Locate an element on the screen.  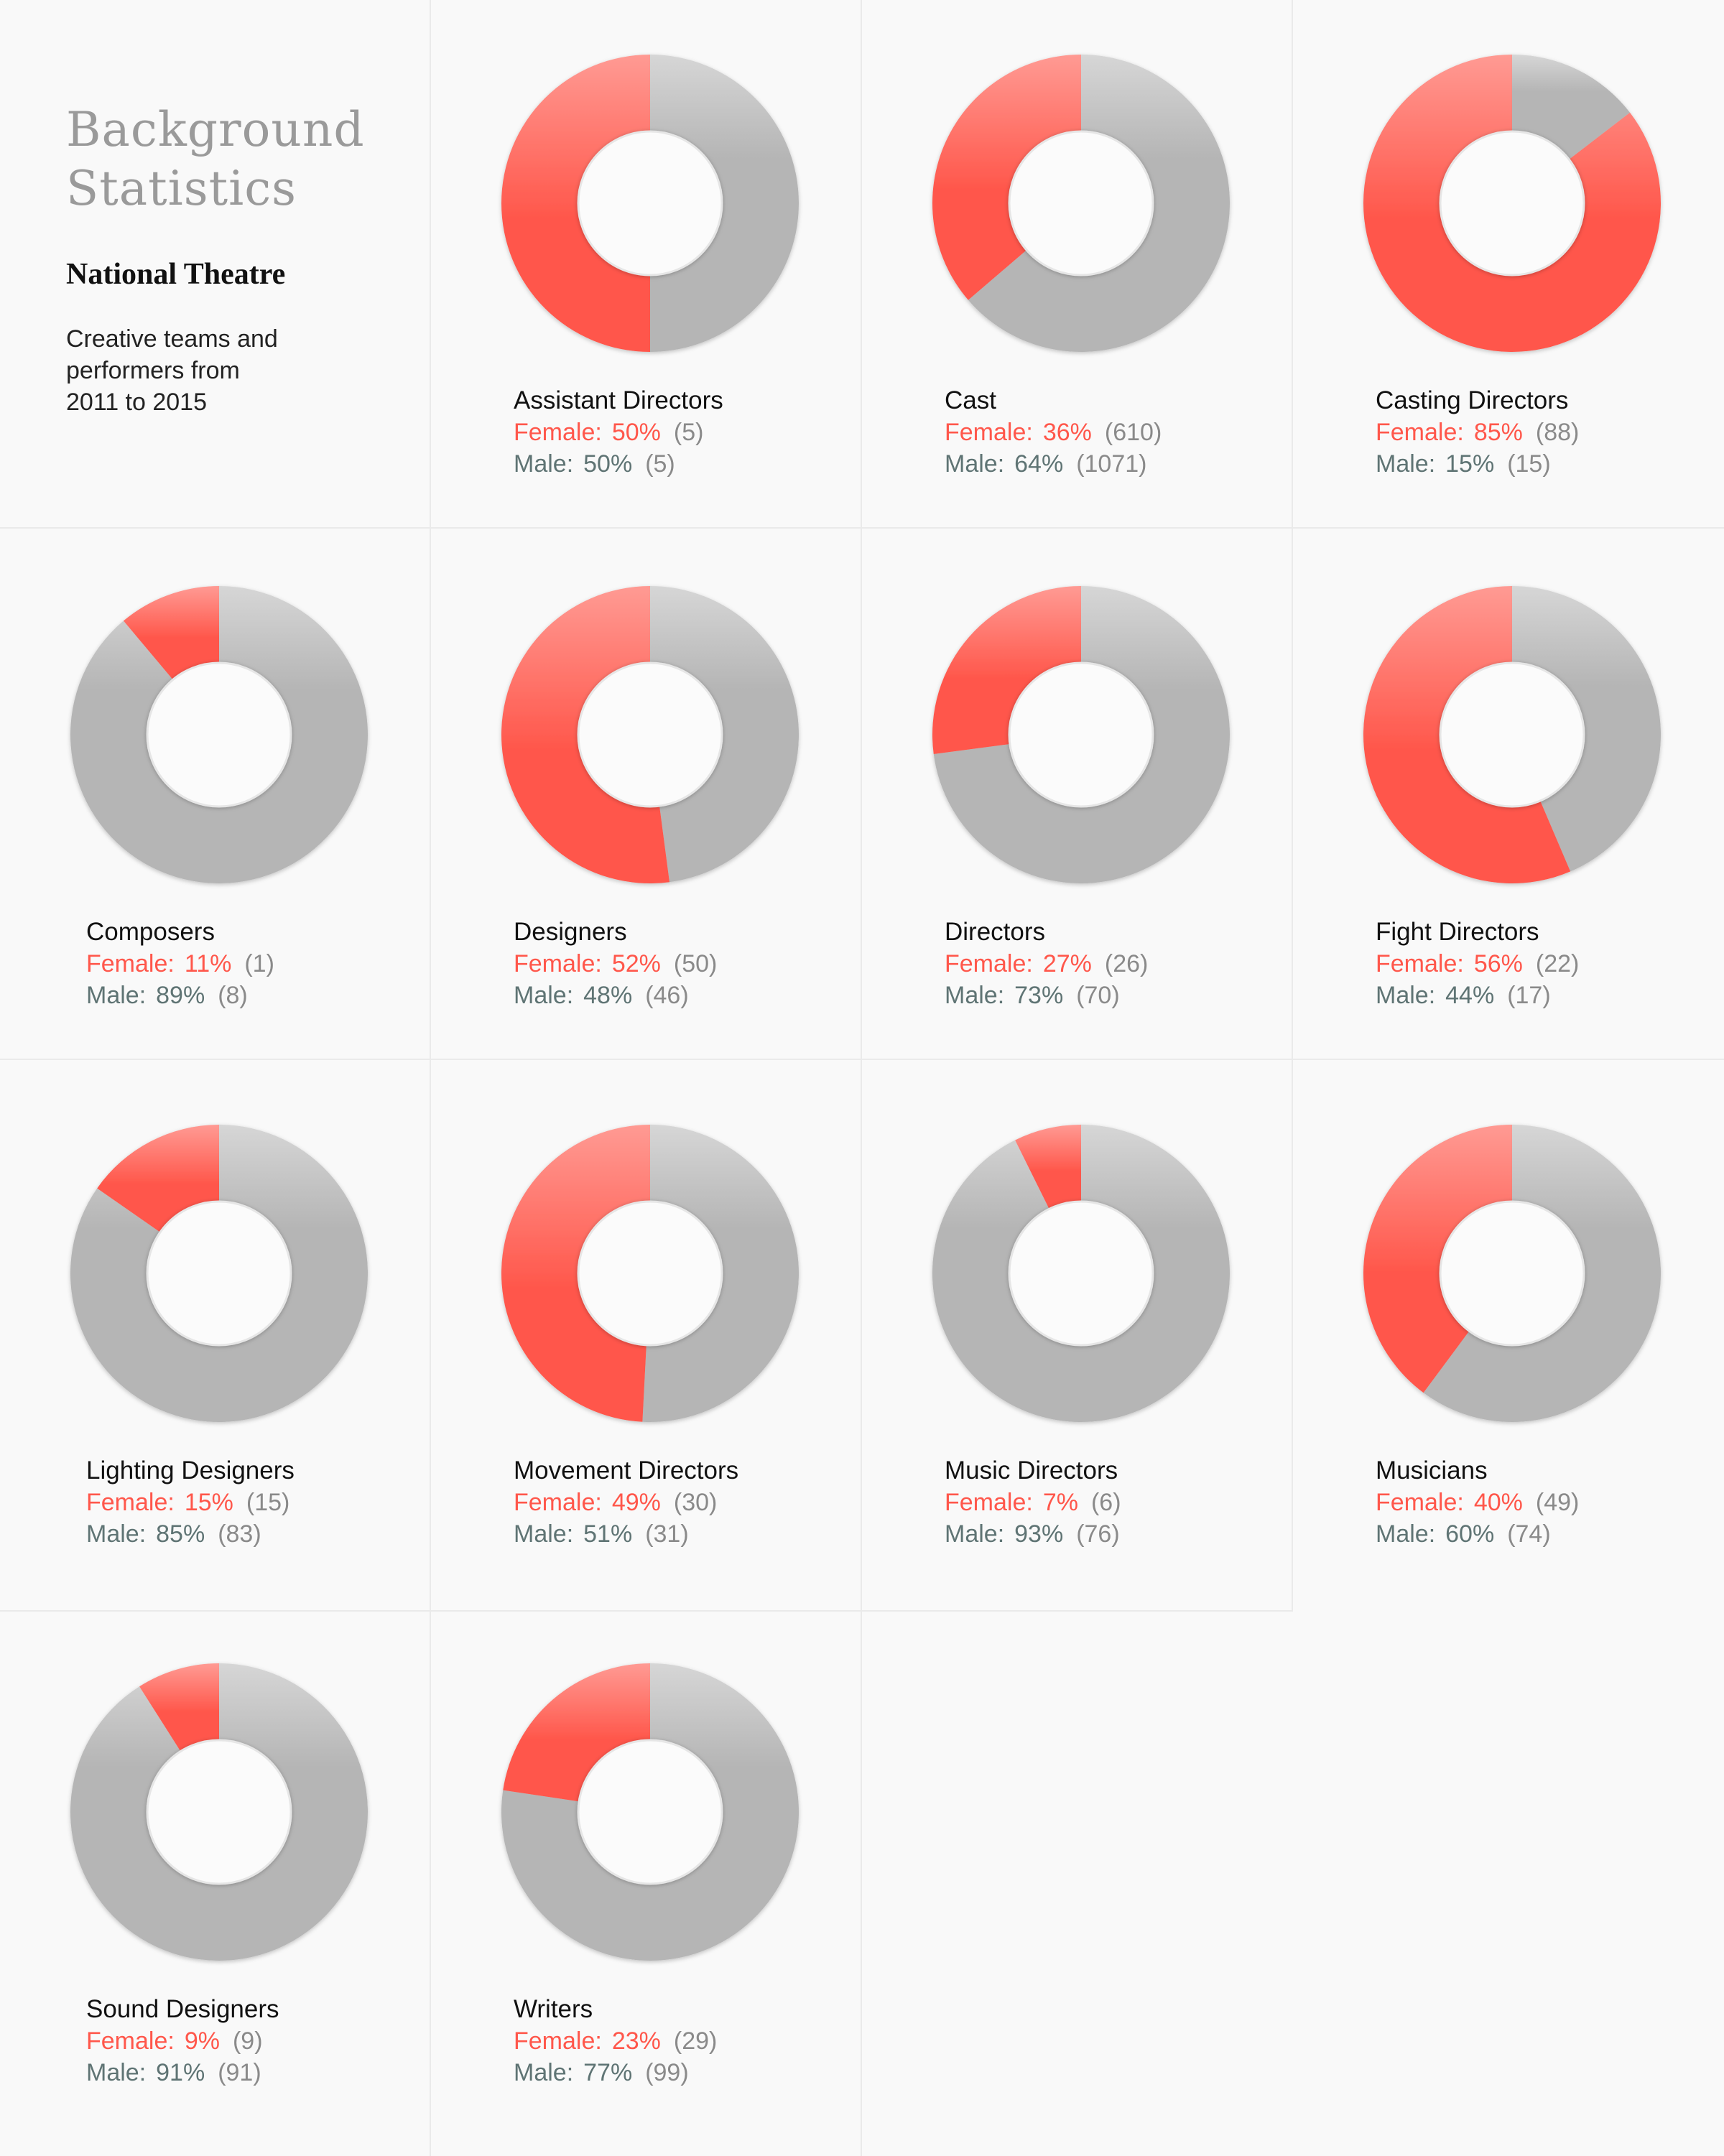
female-percent: 56% is located at coordinates (1498, 963).